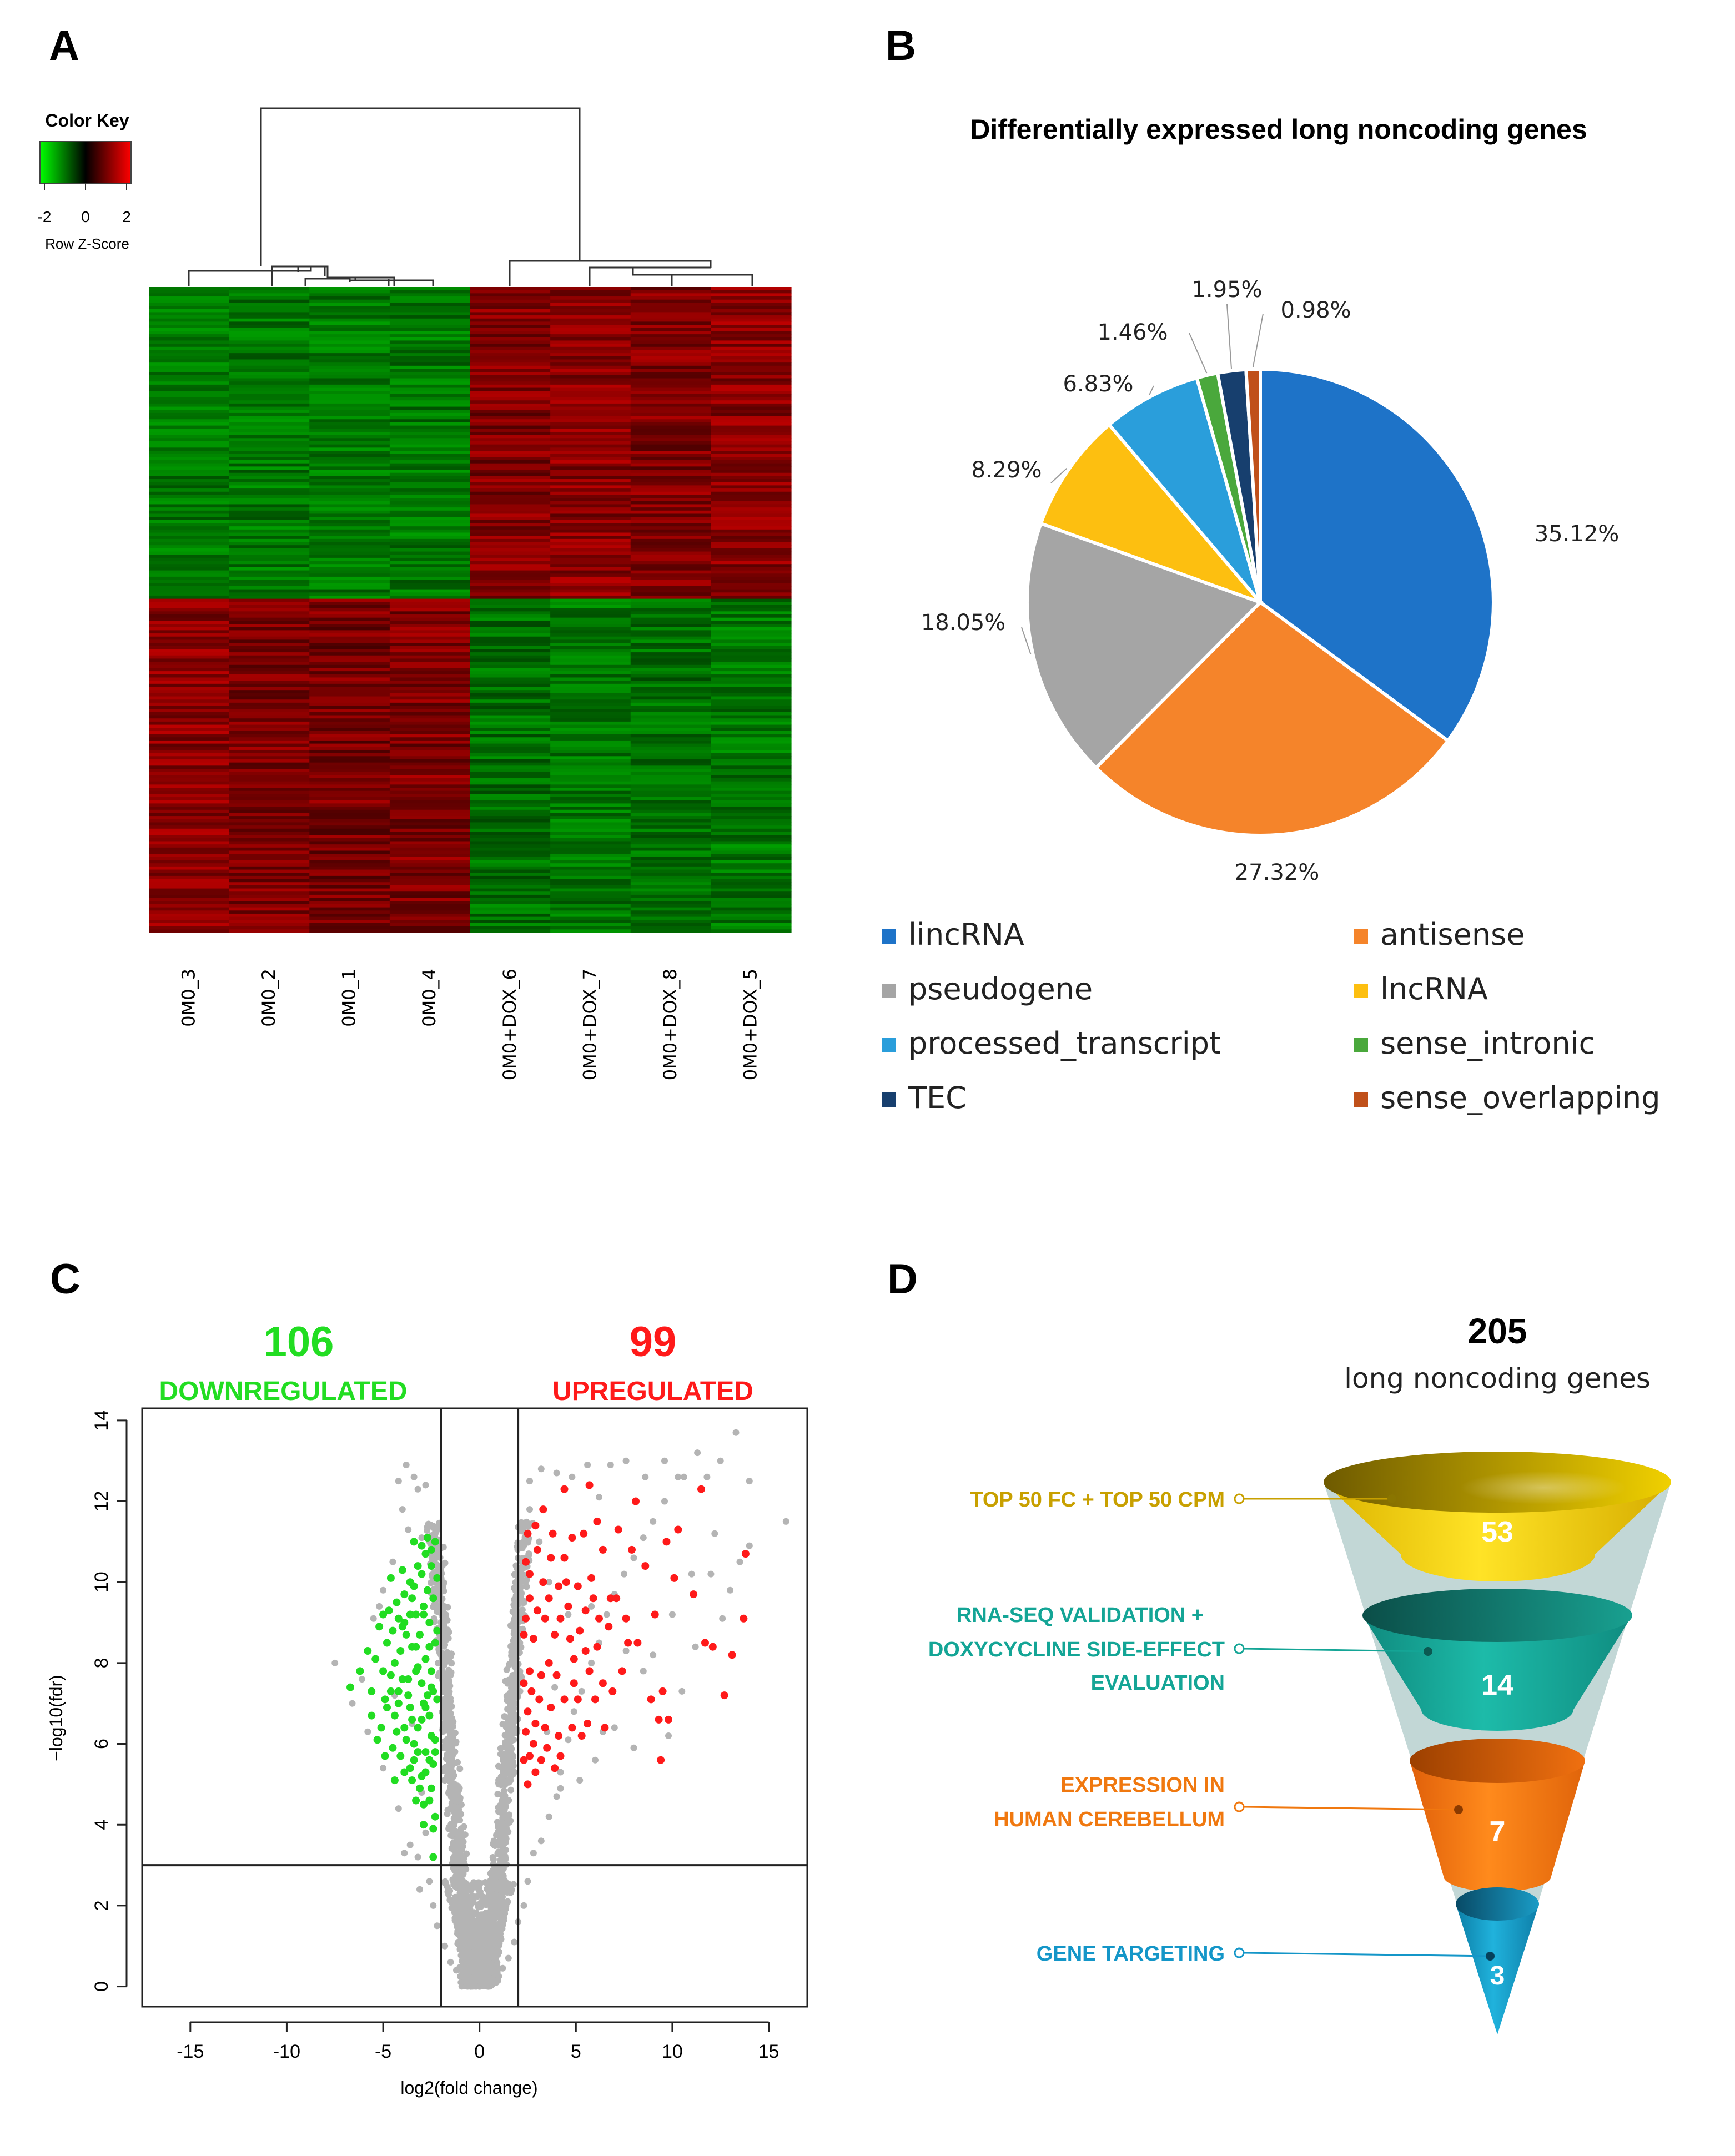  I want to click on column-dendrogram, so click(471, 197).